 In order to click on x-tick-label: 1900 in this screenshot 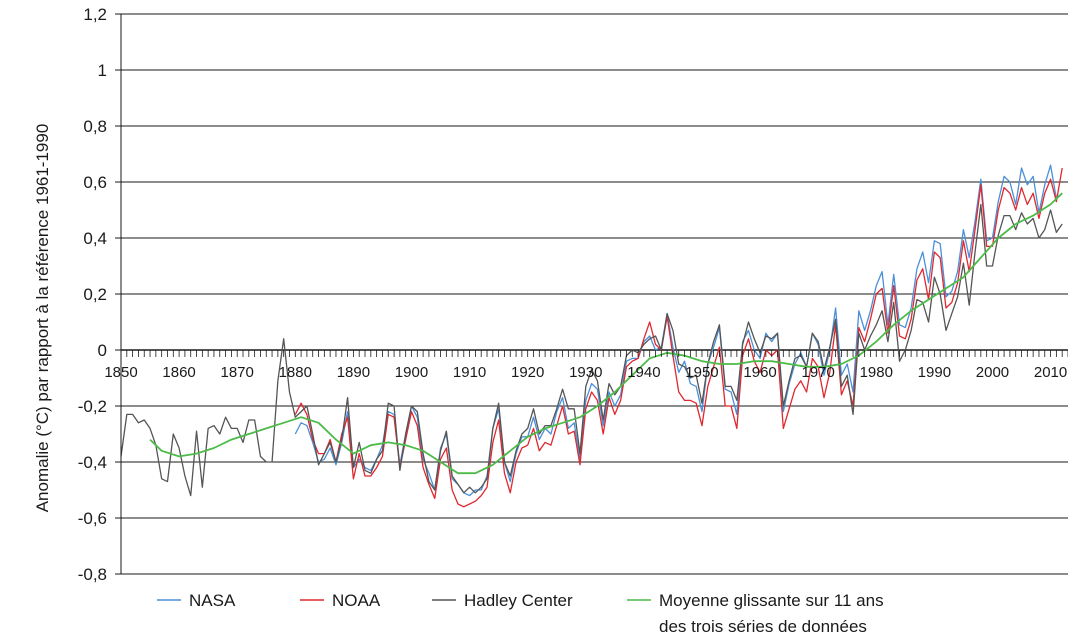, I will do `click(411, 372)`.